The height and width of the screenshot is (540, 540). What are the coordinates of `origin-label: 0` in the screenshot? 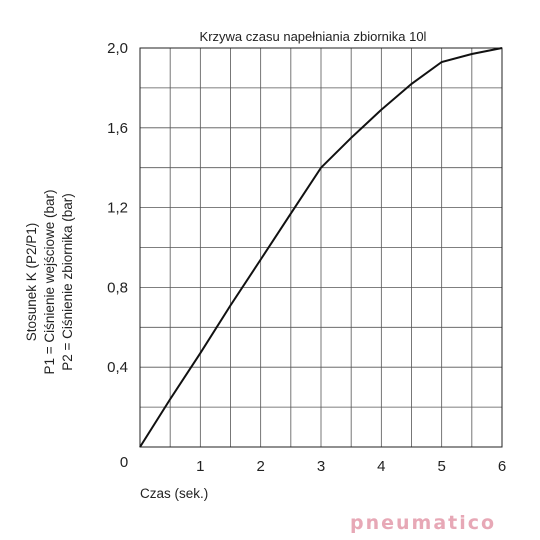 It's located at (124, 462).